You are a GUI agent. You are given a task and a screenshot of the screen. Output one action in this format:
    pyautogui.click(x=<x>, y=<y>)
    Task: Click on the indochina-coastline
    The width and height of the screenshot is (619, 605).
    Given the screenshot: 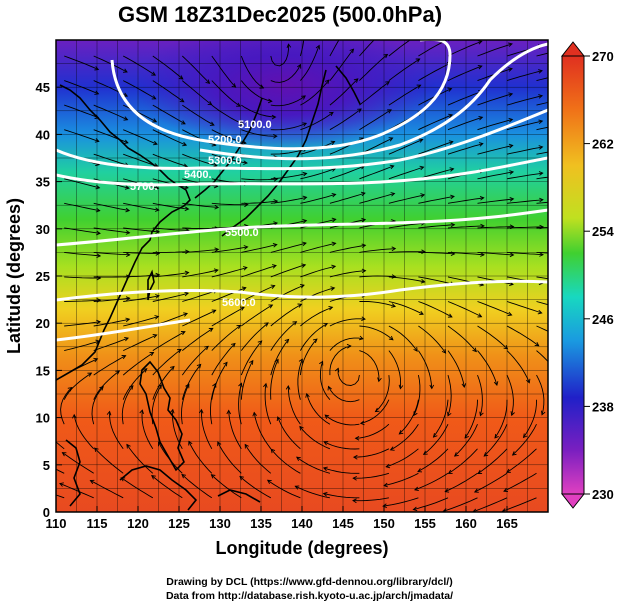 What is the action you would take?
    pyautogui.click(x=73, y=473)
    